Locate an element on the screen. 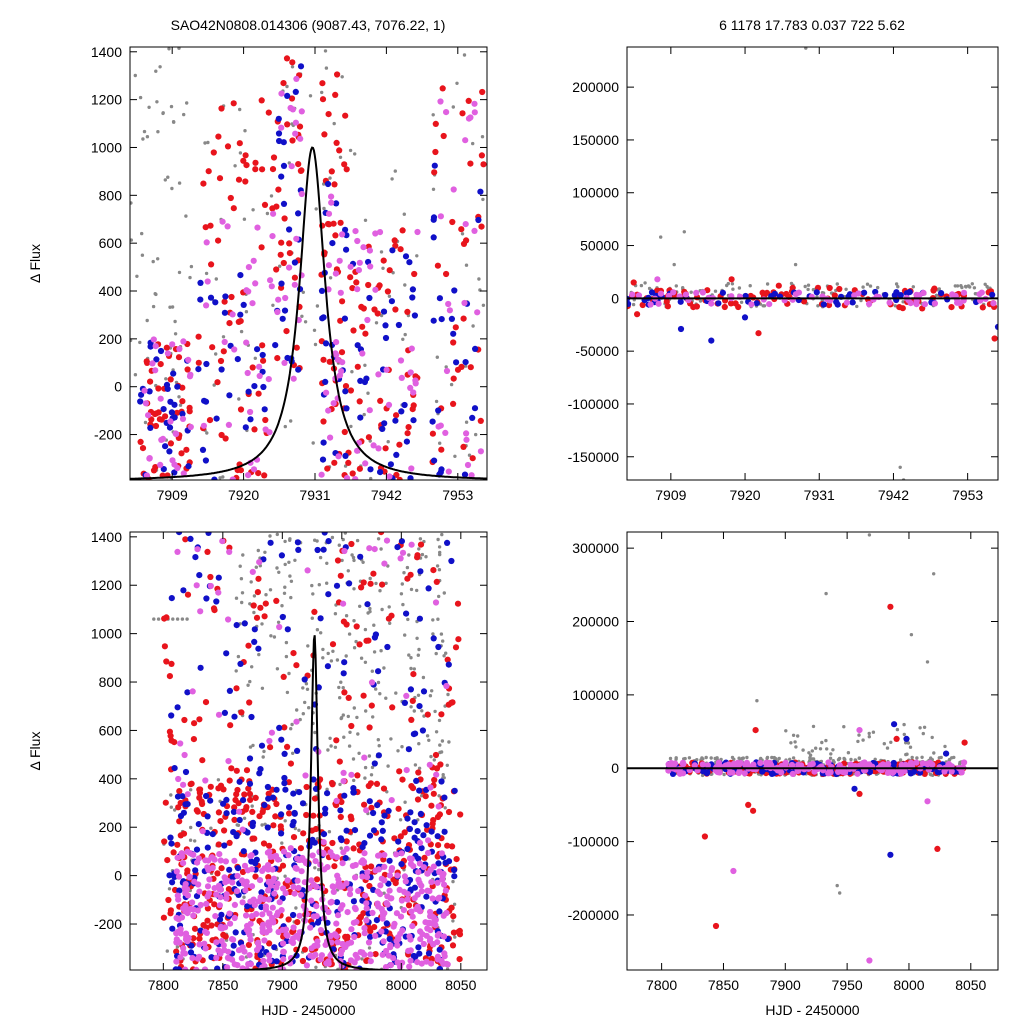 The width and height of the screenshot is (1024, 1024). x-tick-label: 7953 is located at coordinates (967, 495).